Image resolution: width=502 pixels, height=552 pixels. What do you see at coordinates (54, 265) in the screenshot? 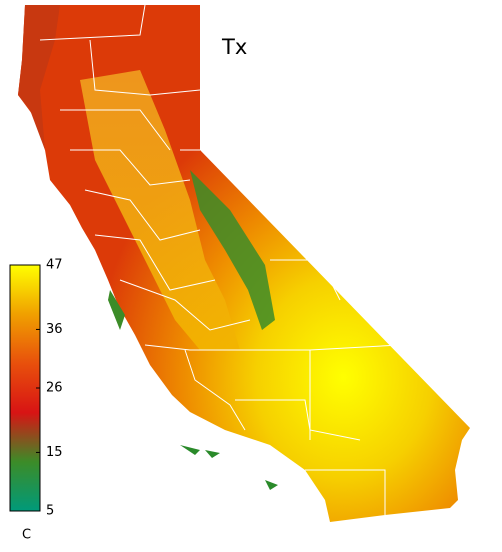
I see `colorbar-tick-label: 47` at bounding box center [54, 265].